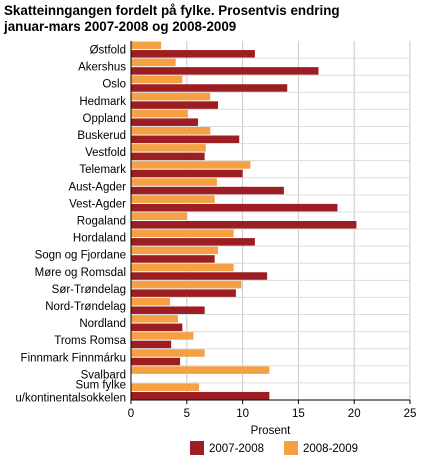 This screenshot has height=470, width=426. What do you see at coordinates (73, 358) in the screenshot?
I see `category-label: Finnmark Finnmárku` at bounding box center [73, 358].